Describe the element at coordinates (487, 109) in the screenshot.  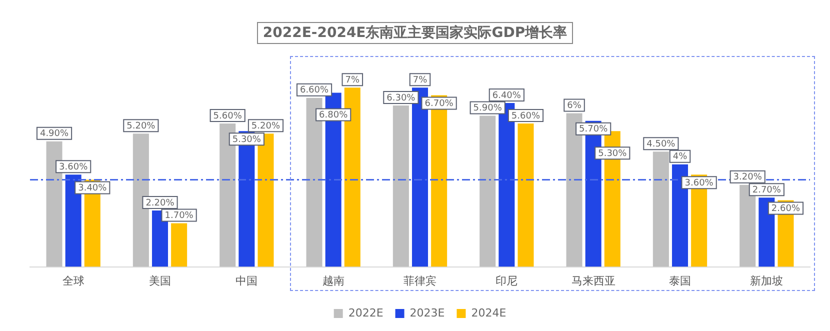
I see `data-label: 5.90%` at that location.